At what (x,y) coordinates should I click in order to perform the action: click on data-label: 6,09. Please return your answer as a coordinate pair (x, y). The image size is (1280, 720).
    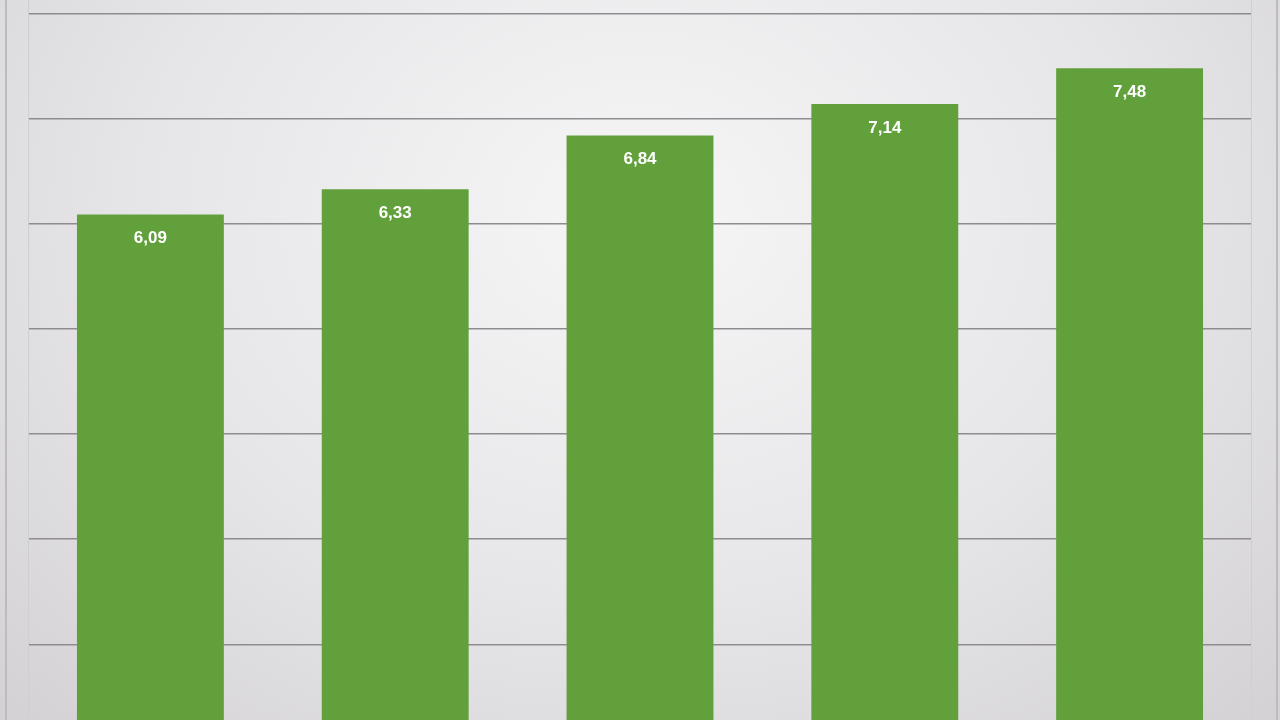
    Looking at the image, I should click on (150, 238).